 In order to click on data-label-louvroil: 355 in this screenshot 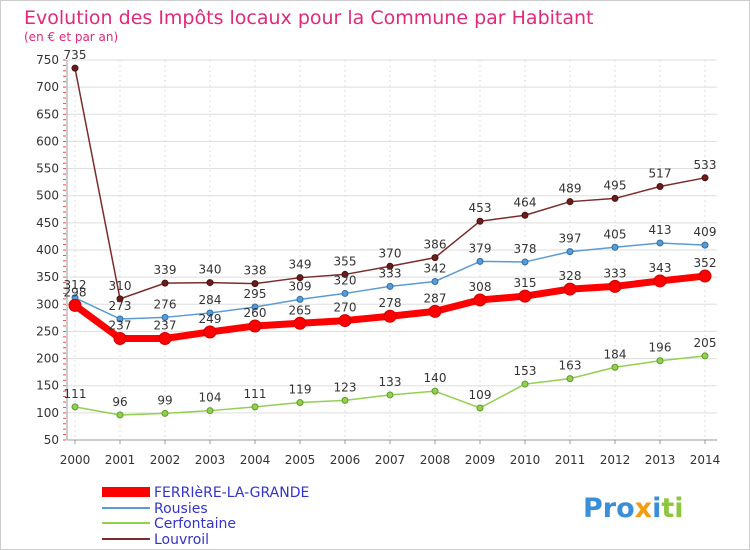, I will do `click(345, 261)`.